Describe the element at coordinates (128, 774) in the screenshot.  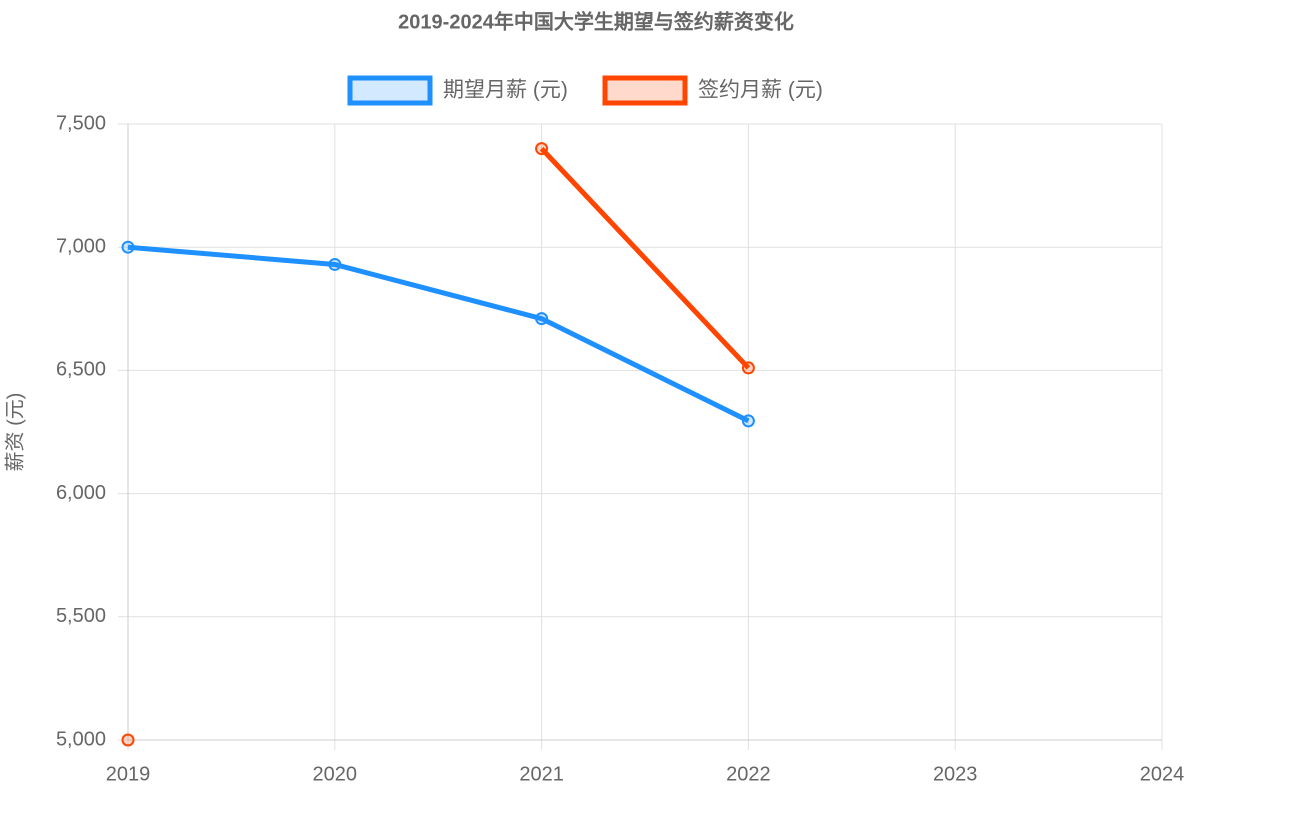
I see `x-tick-label: 2019` at that location.